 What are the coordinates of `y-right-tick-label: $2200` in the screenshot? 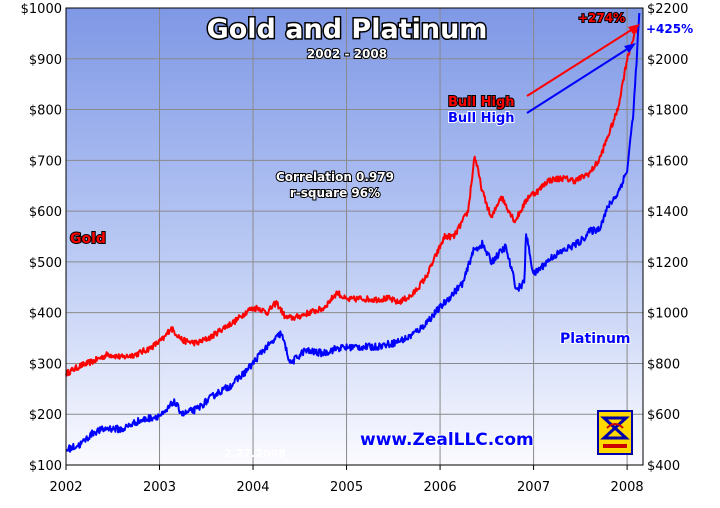 It's located at (667, 9).